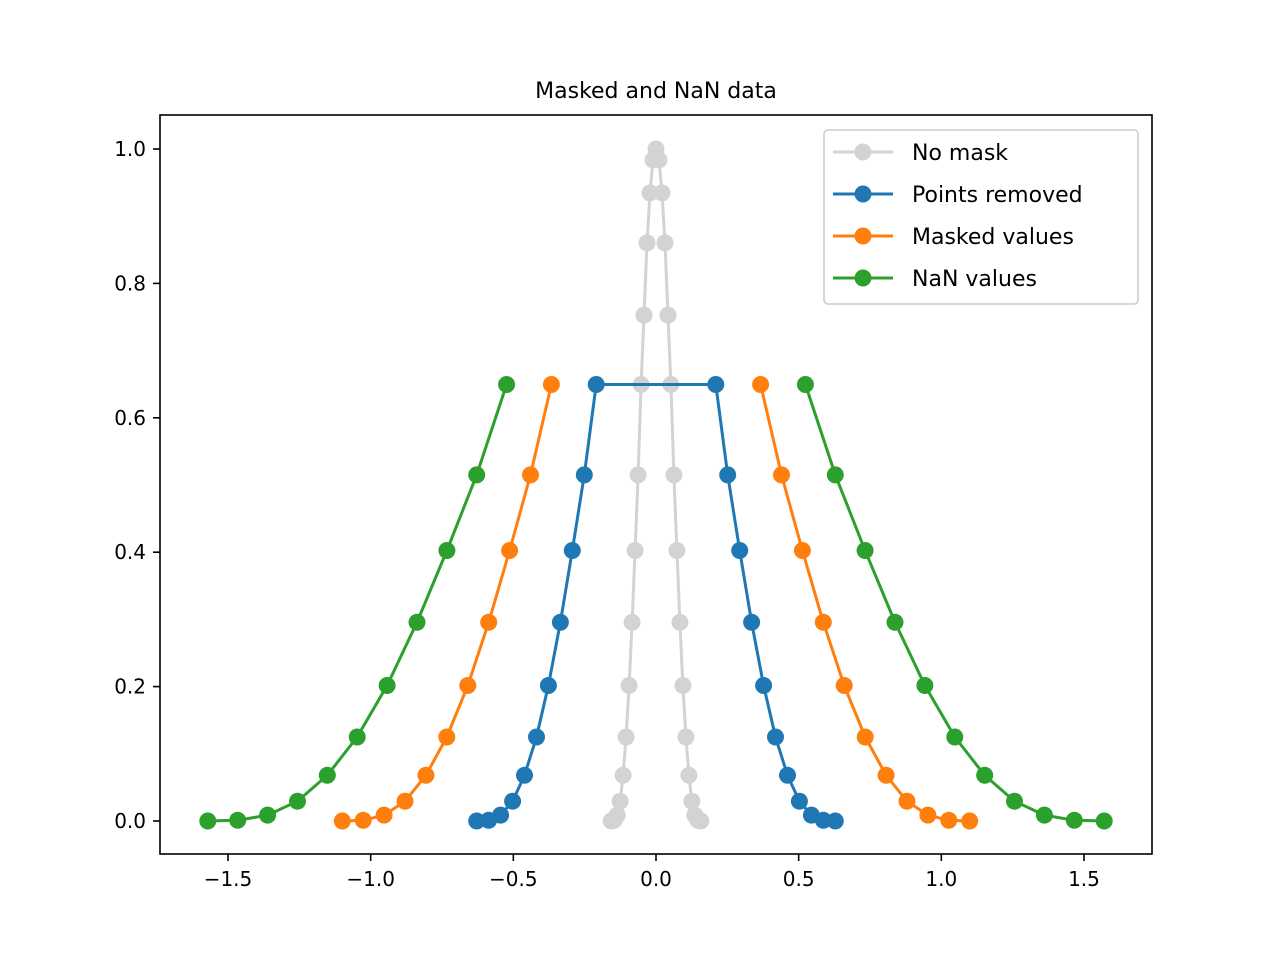 The image size is (1280, 960). What do you see at coordinates (941, 879) in the screenshot?
I see `x-tick-label: 1.0` at bounding box center [941, 879].